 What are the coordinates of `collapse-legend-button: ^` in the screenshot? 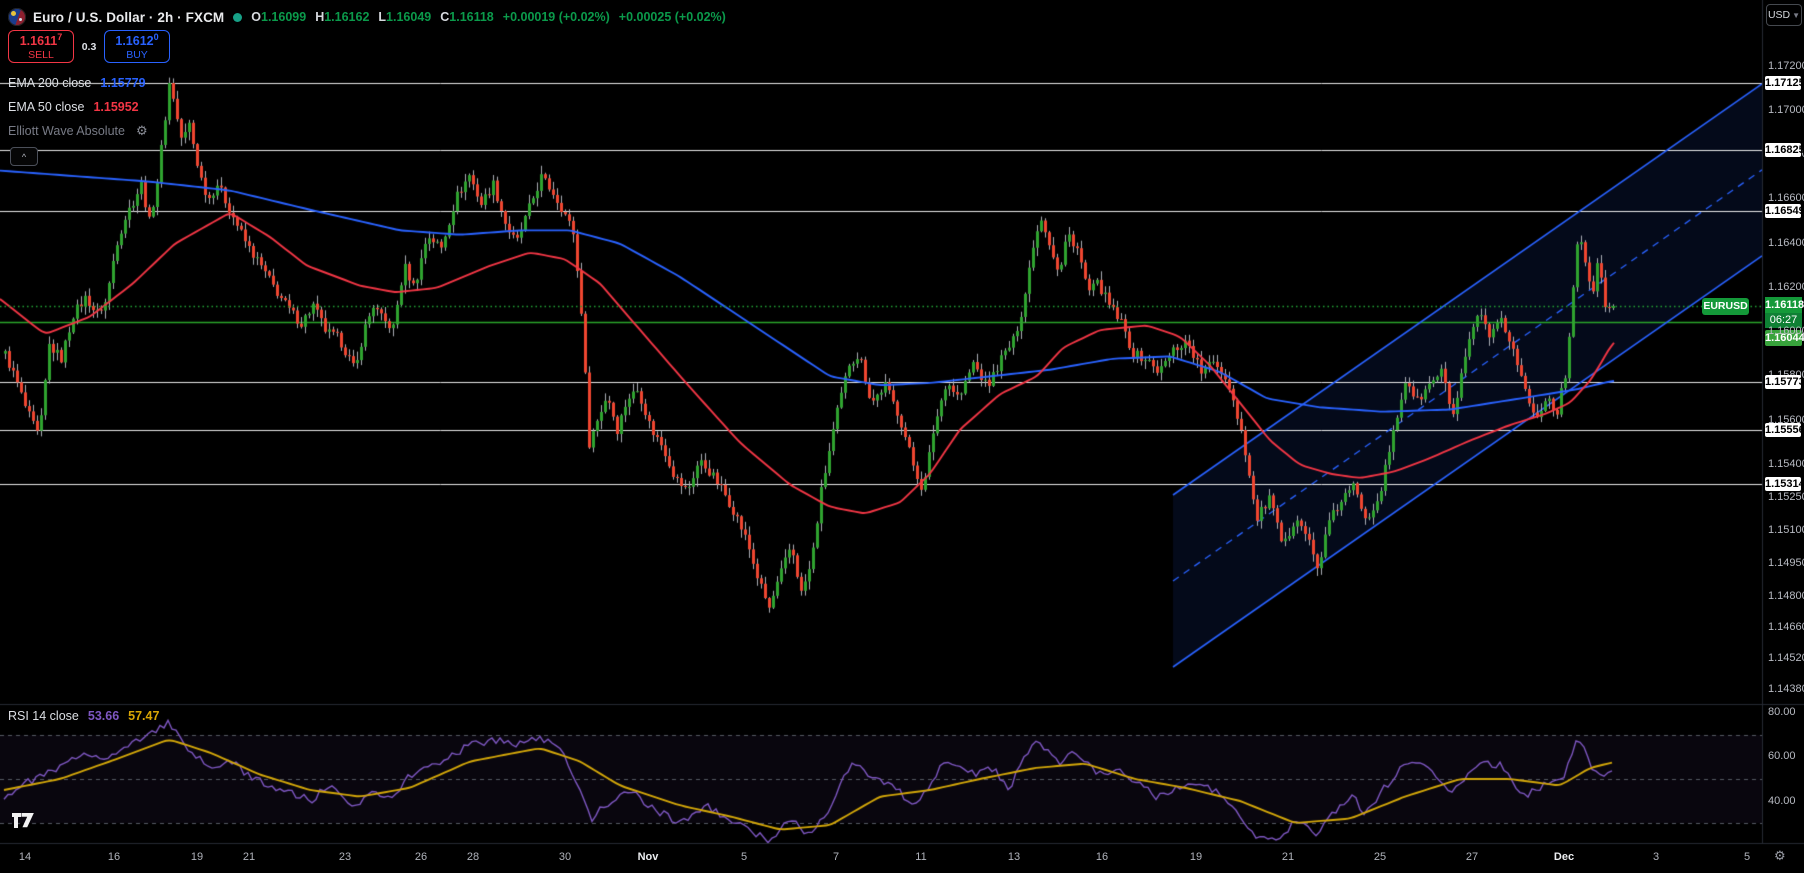 It's located at (24, 156).